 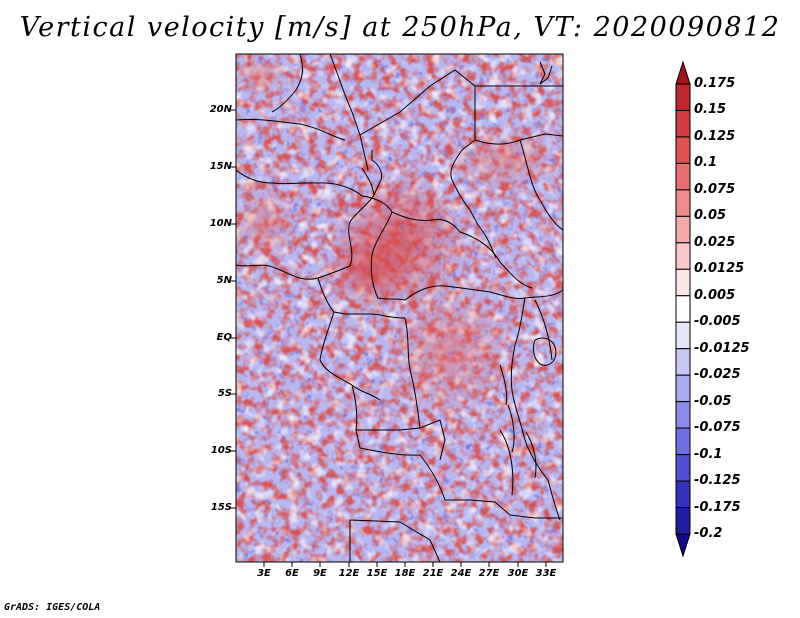 I want to click on colorbar-bottom-triangle, so click(x=683, y=545).